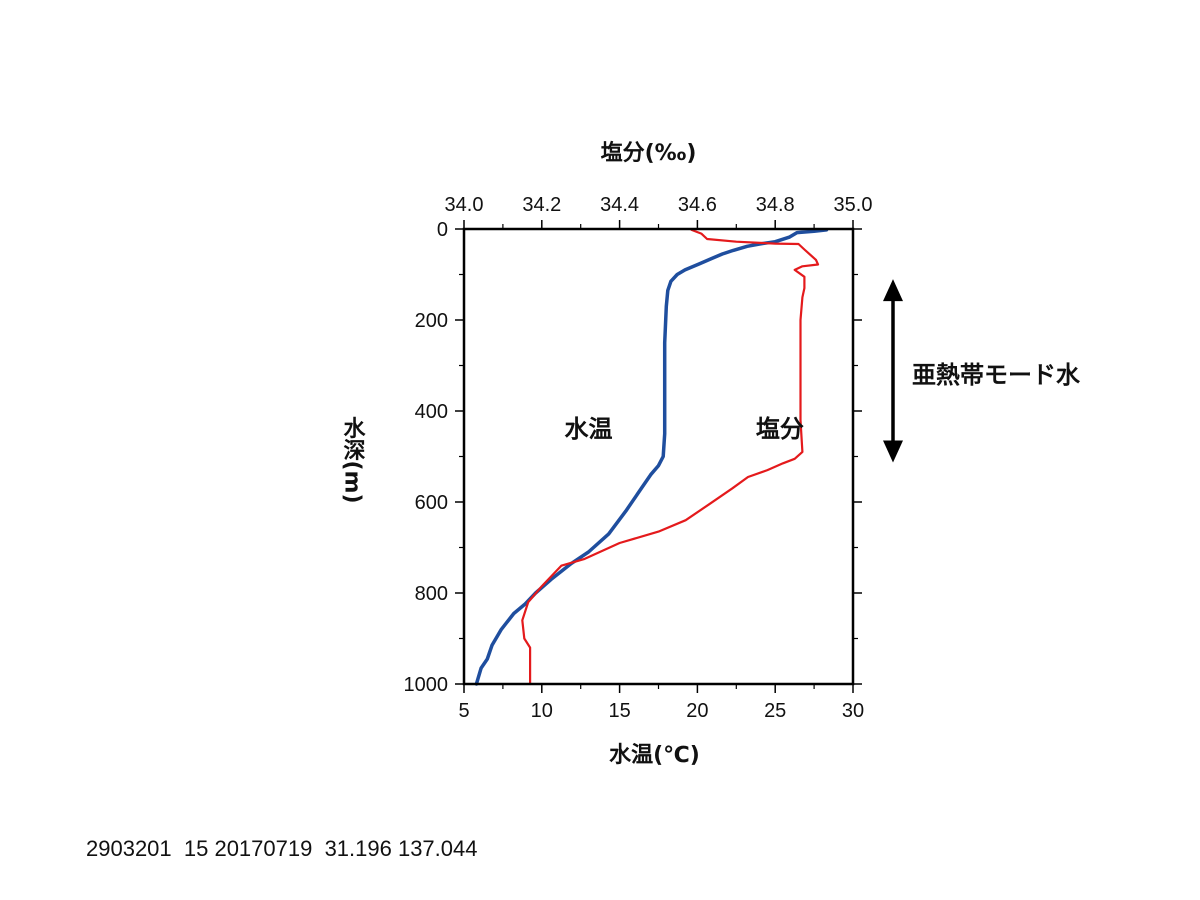 The height and width of the screenshot is (900, 1200). Describe the element at coordinates (853, 711) in the screenshot. I see `bottom-tick-label: 30` at that location.